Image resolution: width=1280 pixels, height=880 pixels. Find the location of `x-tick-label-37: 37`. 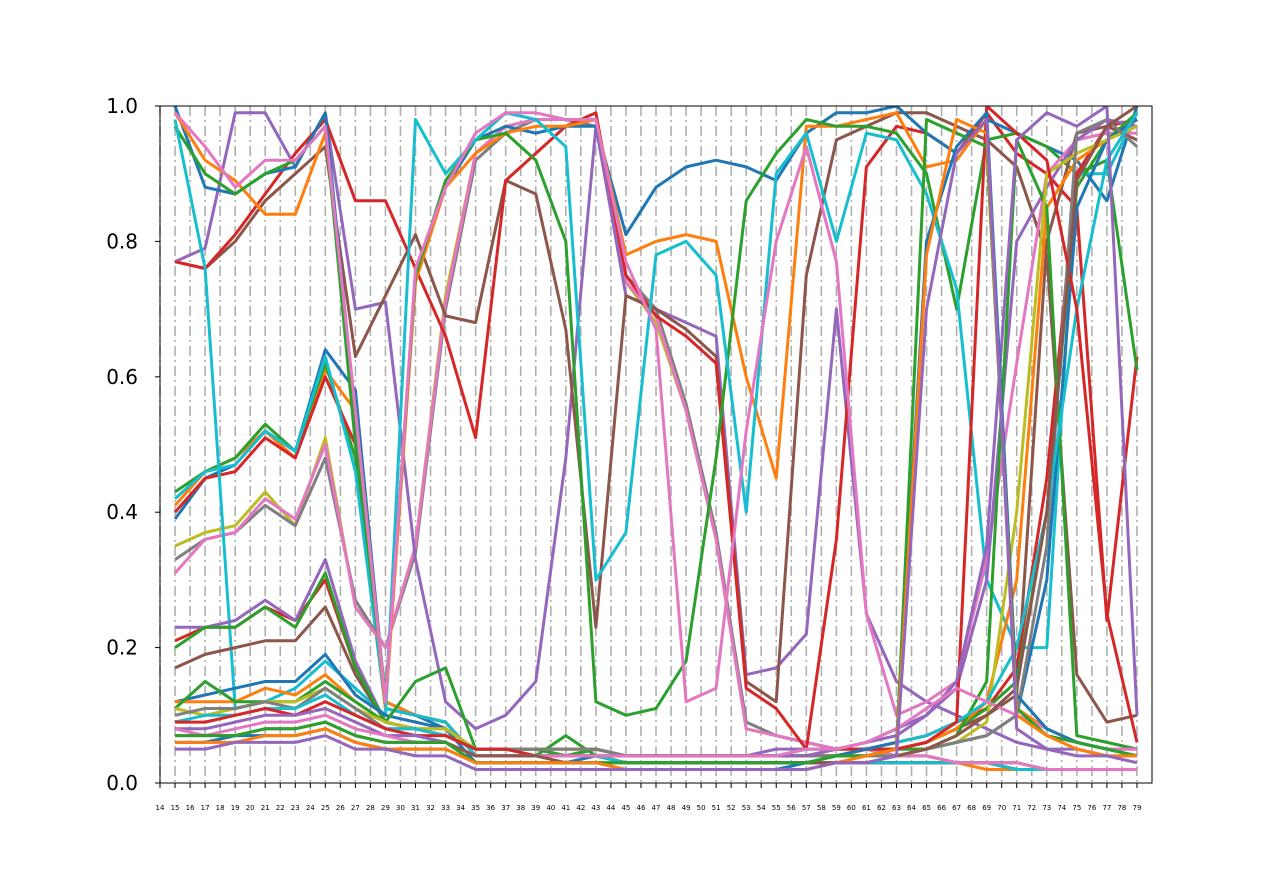

x-tick-label-37: 37 is located at coordinates (505, 808).